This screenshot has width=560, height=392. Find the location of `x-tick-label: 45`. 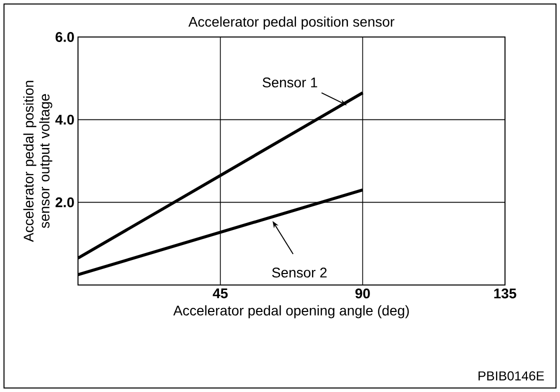

x-tick-label: 45 is located at coordinates (220, 293).